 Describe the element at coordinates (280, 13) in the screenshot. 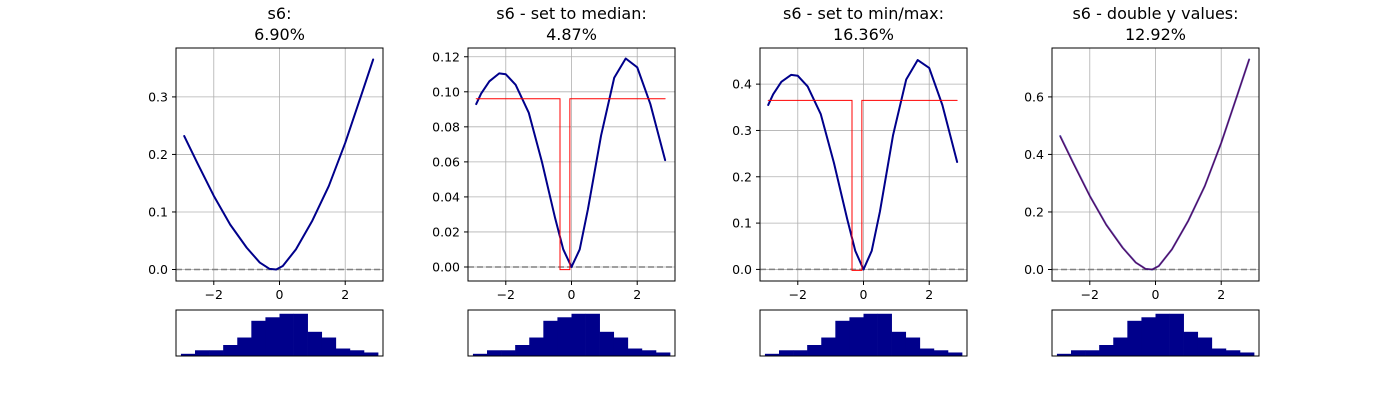

I see `chart-title-line1: s6:` at that location.